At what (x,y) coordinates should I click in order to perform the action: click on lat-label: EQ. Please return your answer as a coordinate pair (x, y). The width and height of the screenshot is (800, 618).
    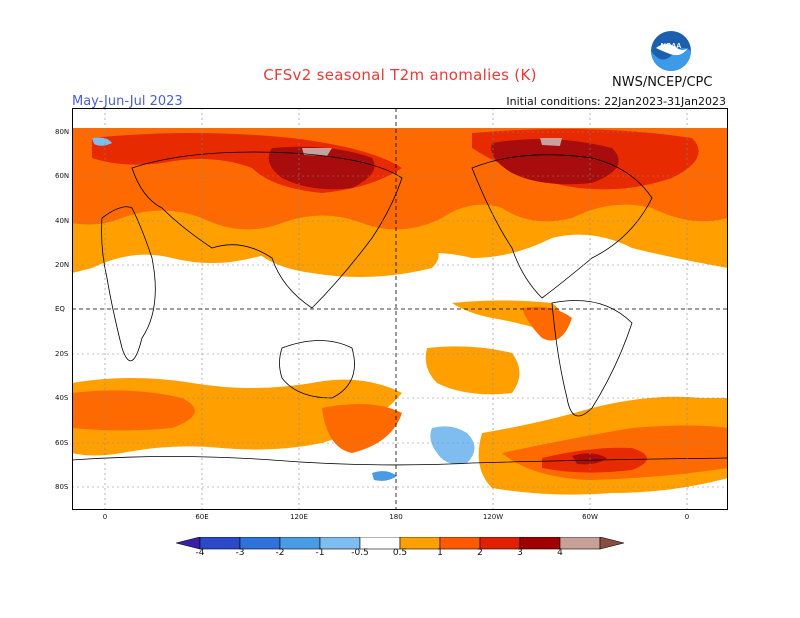
    Looking at the image, I should click on (60, 309).